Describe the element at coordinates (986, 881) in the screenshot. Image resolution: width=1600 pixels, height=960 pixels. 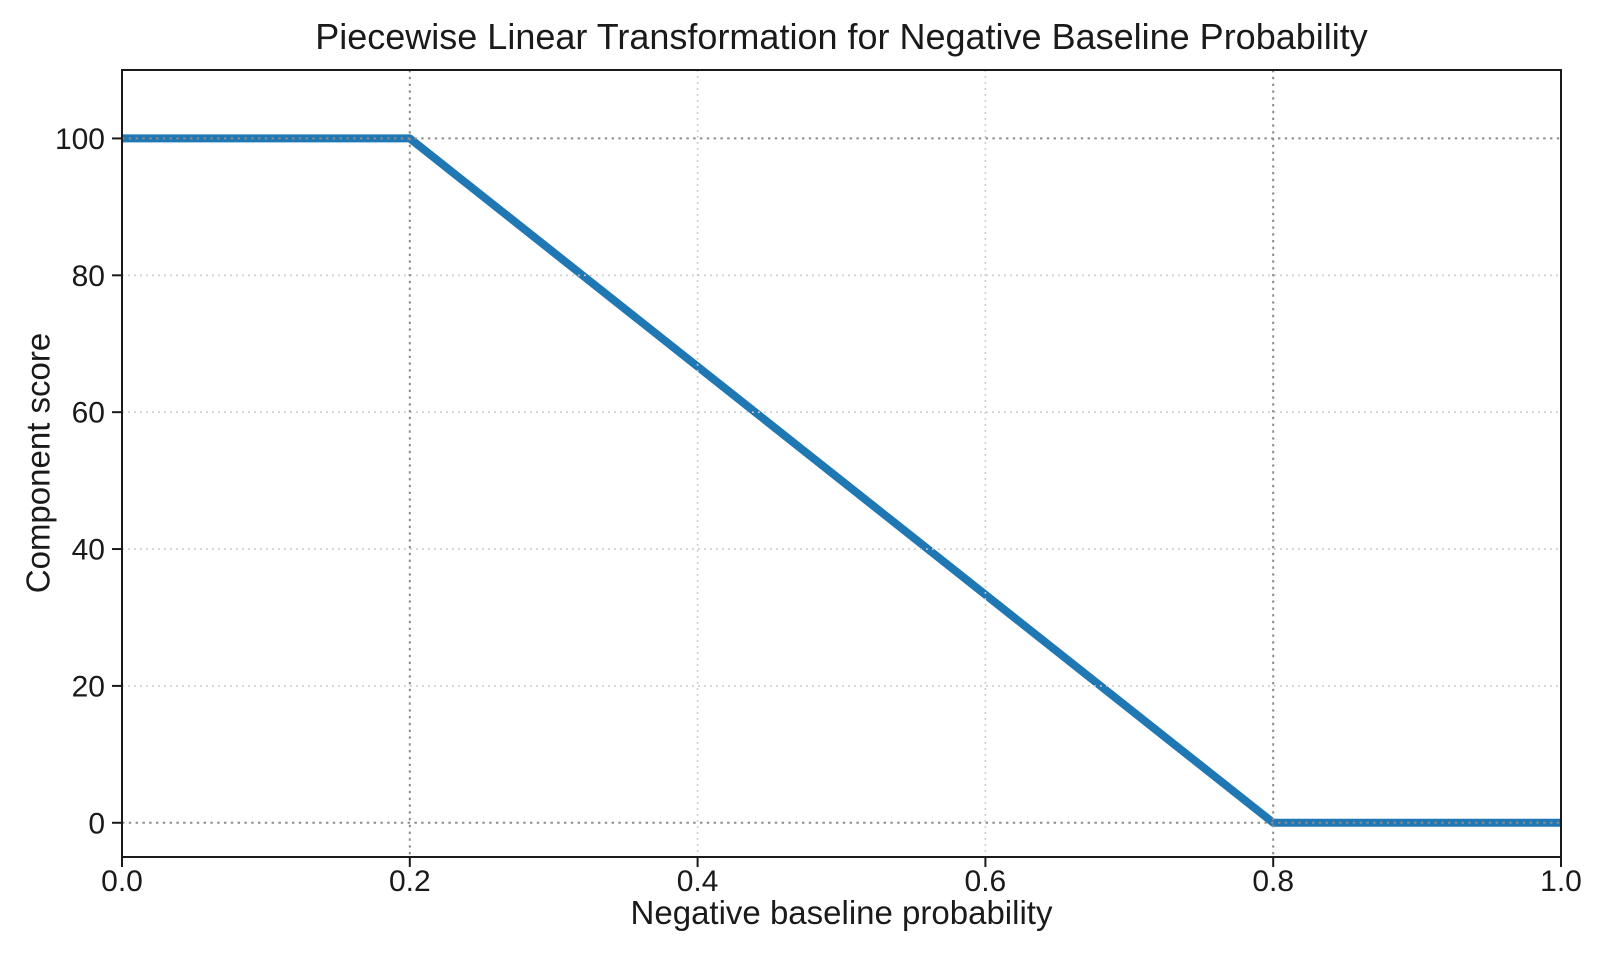
I see `x-tick-label: 0.6` at that location.